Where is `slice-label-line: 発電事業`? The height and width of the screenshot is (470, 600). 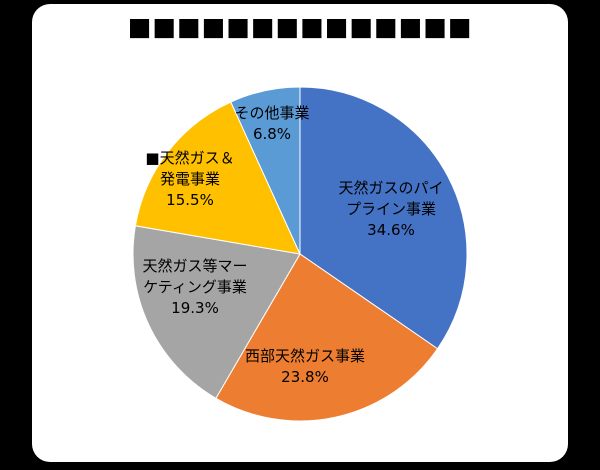 slice-label-line: 発電事業 is located at coordinates (189, 179).